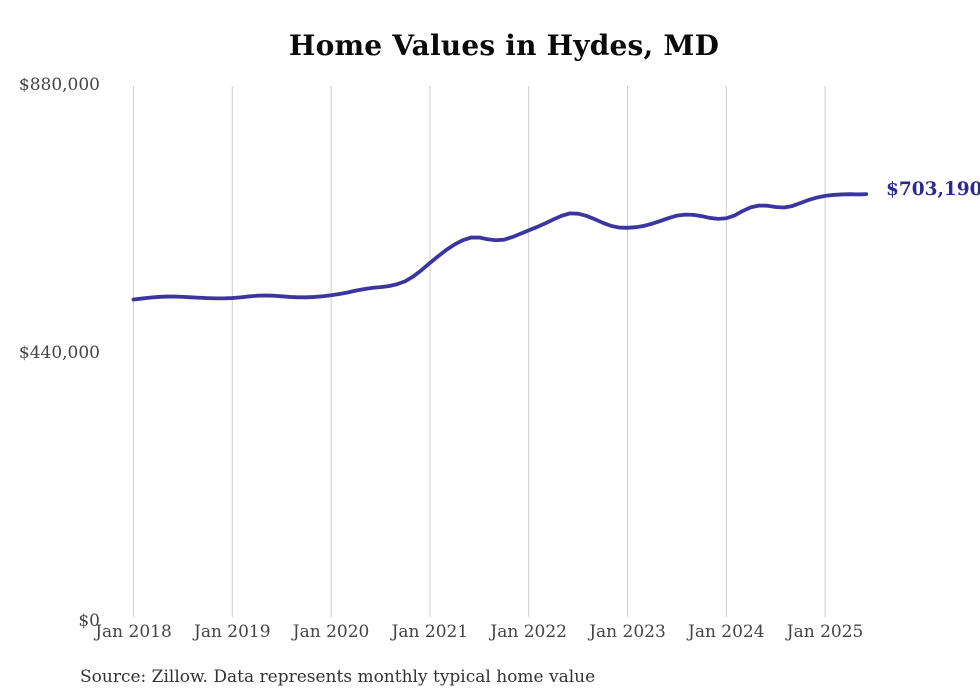 Image resolution: width=980 pixels, height=699 pixels. Describe the element at coordinates (726, 632) in the screenshot. I see `x-axis-tick-jan-2024: Jan 2024` at that location.